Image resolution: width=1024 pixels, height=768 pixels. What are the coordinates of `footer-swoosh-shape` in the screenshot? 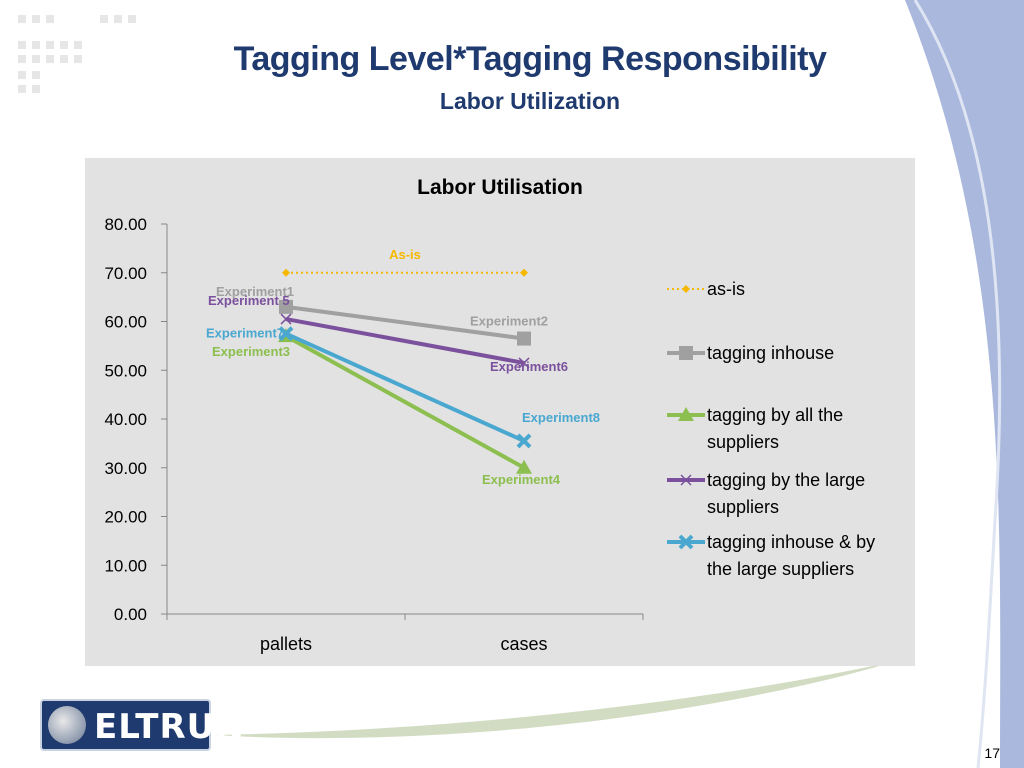 It's located at (557, 699).